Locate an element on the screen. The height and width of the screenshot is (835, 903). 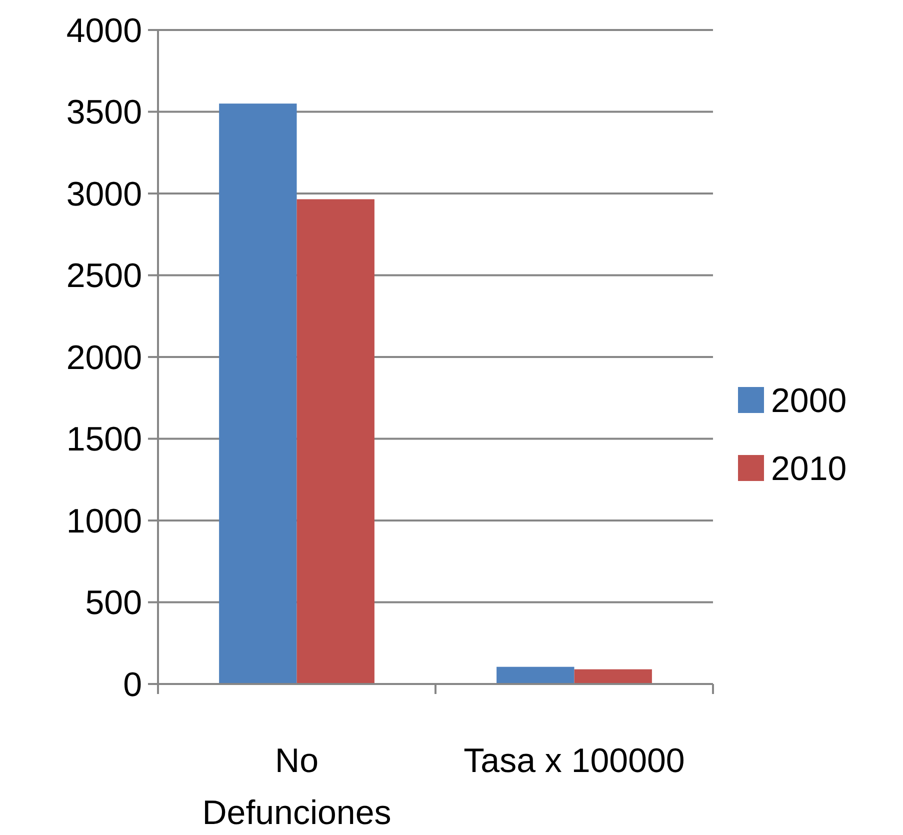
y-tick-label: 3000 is located at coordinates (104, 194).